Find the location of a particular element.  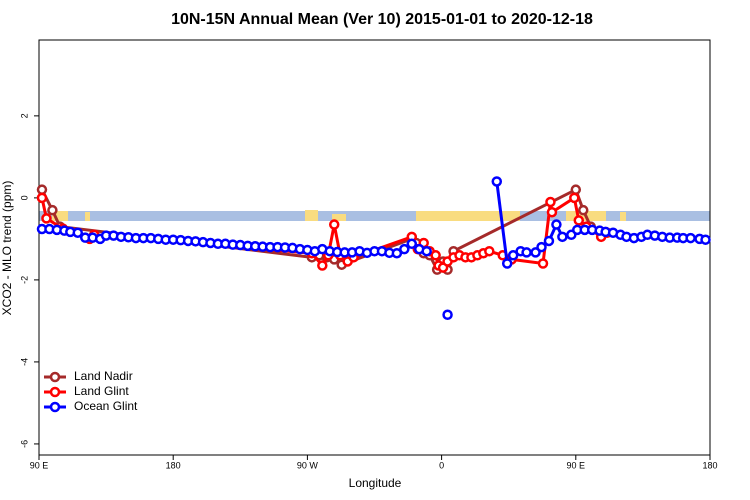

ocean-strip is located at coordinates (374, 216).